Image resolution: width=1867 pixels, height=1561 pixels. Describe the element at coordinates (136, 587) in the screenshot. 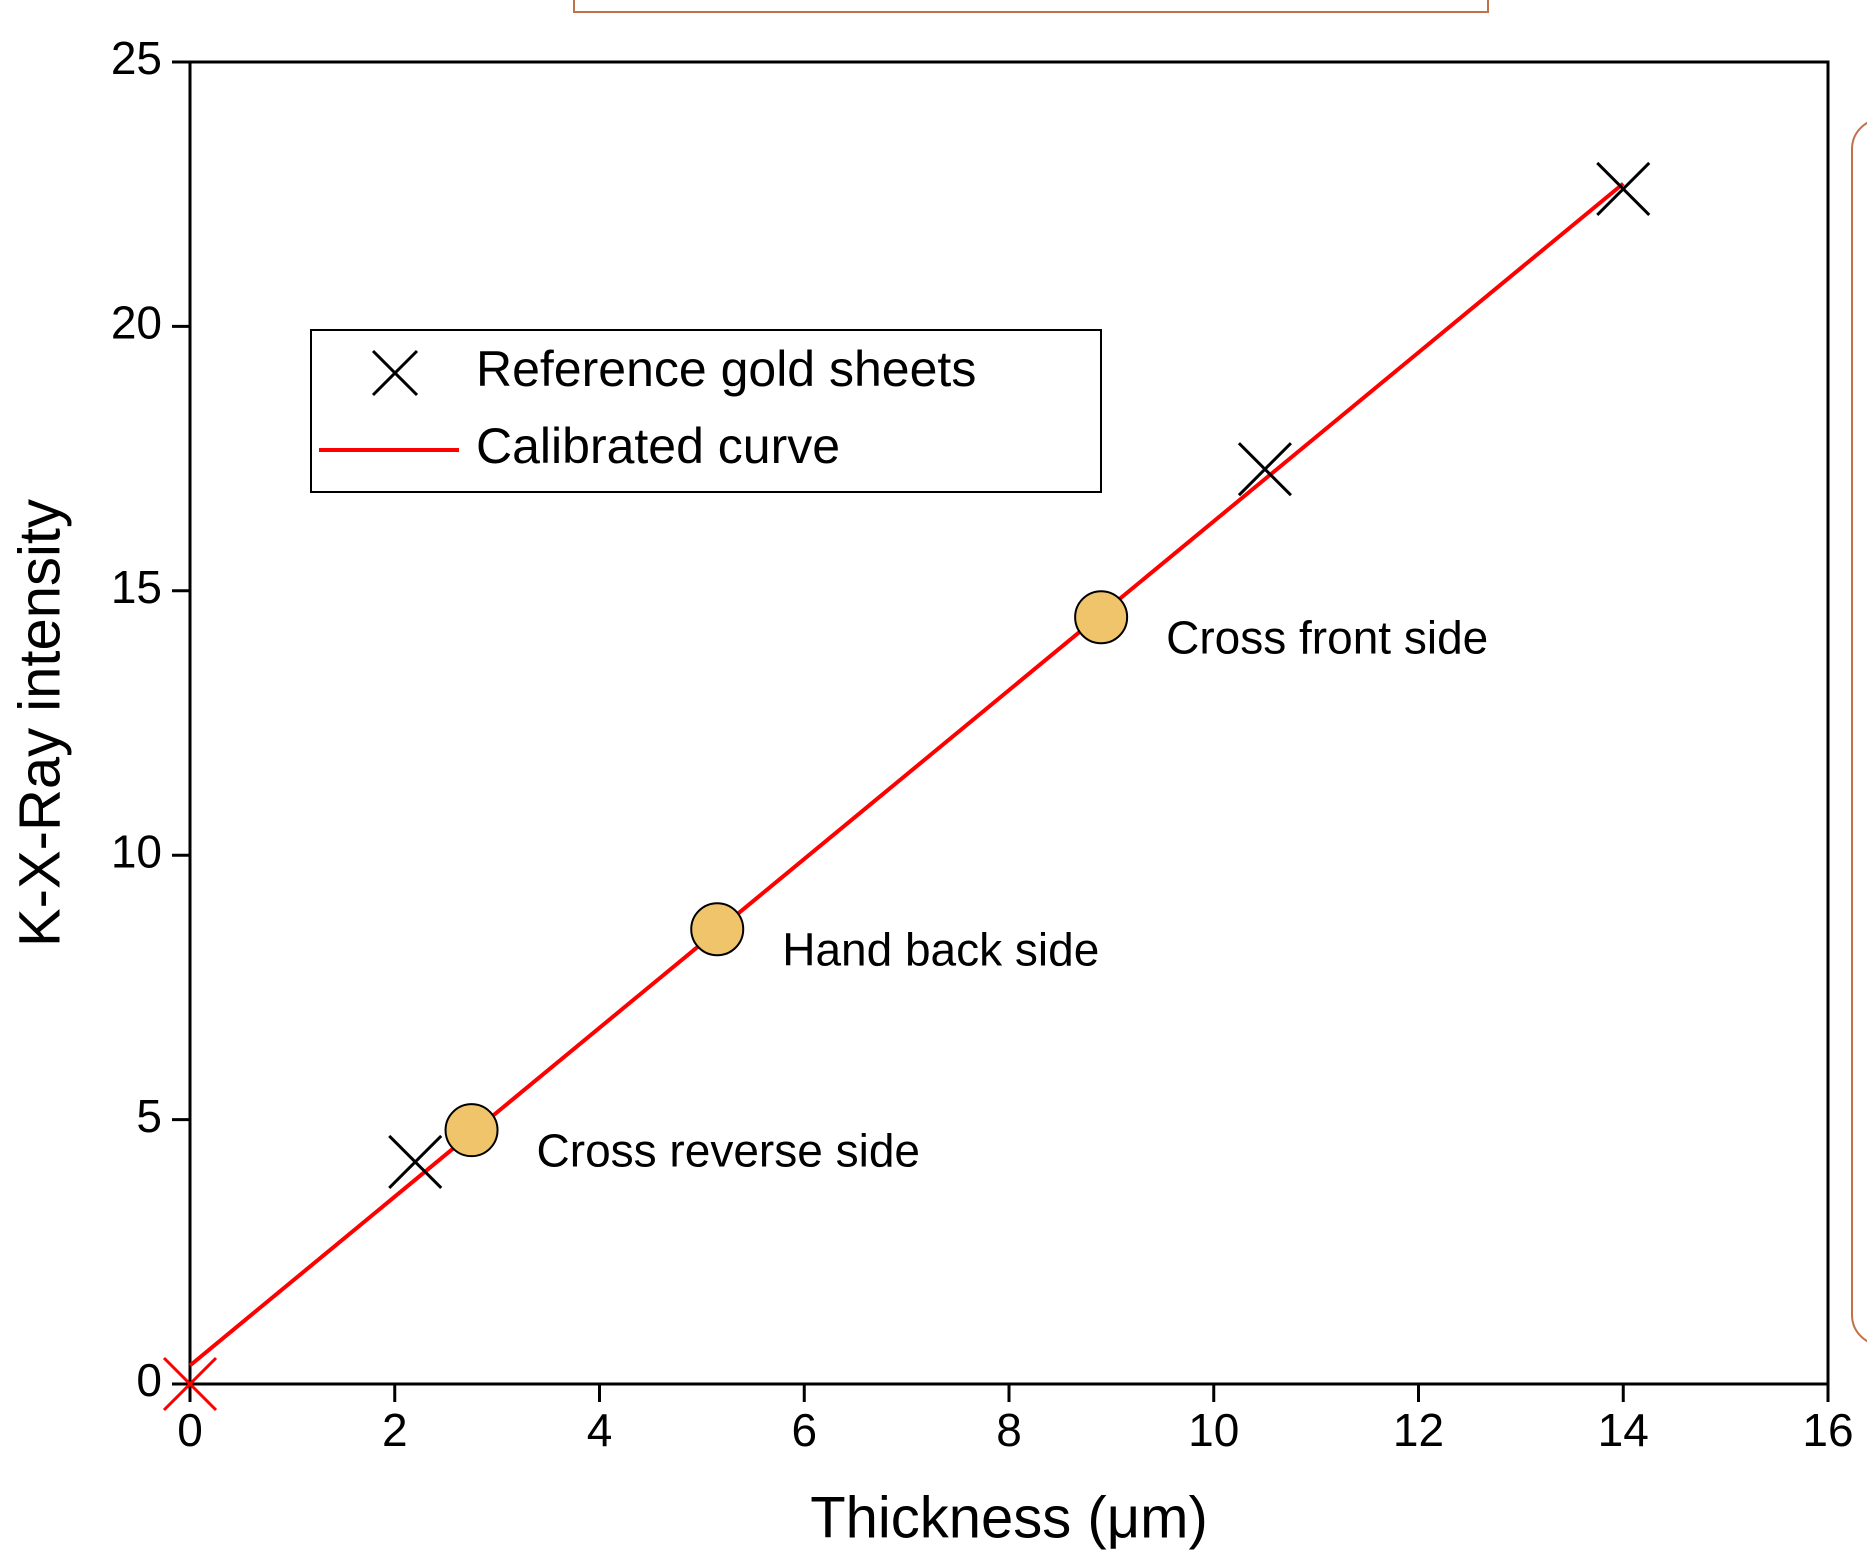

I see `y-tick-label: 15` at that location.